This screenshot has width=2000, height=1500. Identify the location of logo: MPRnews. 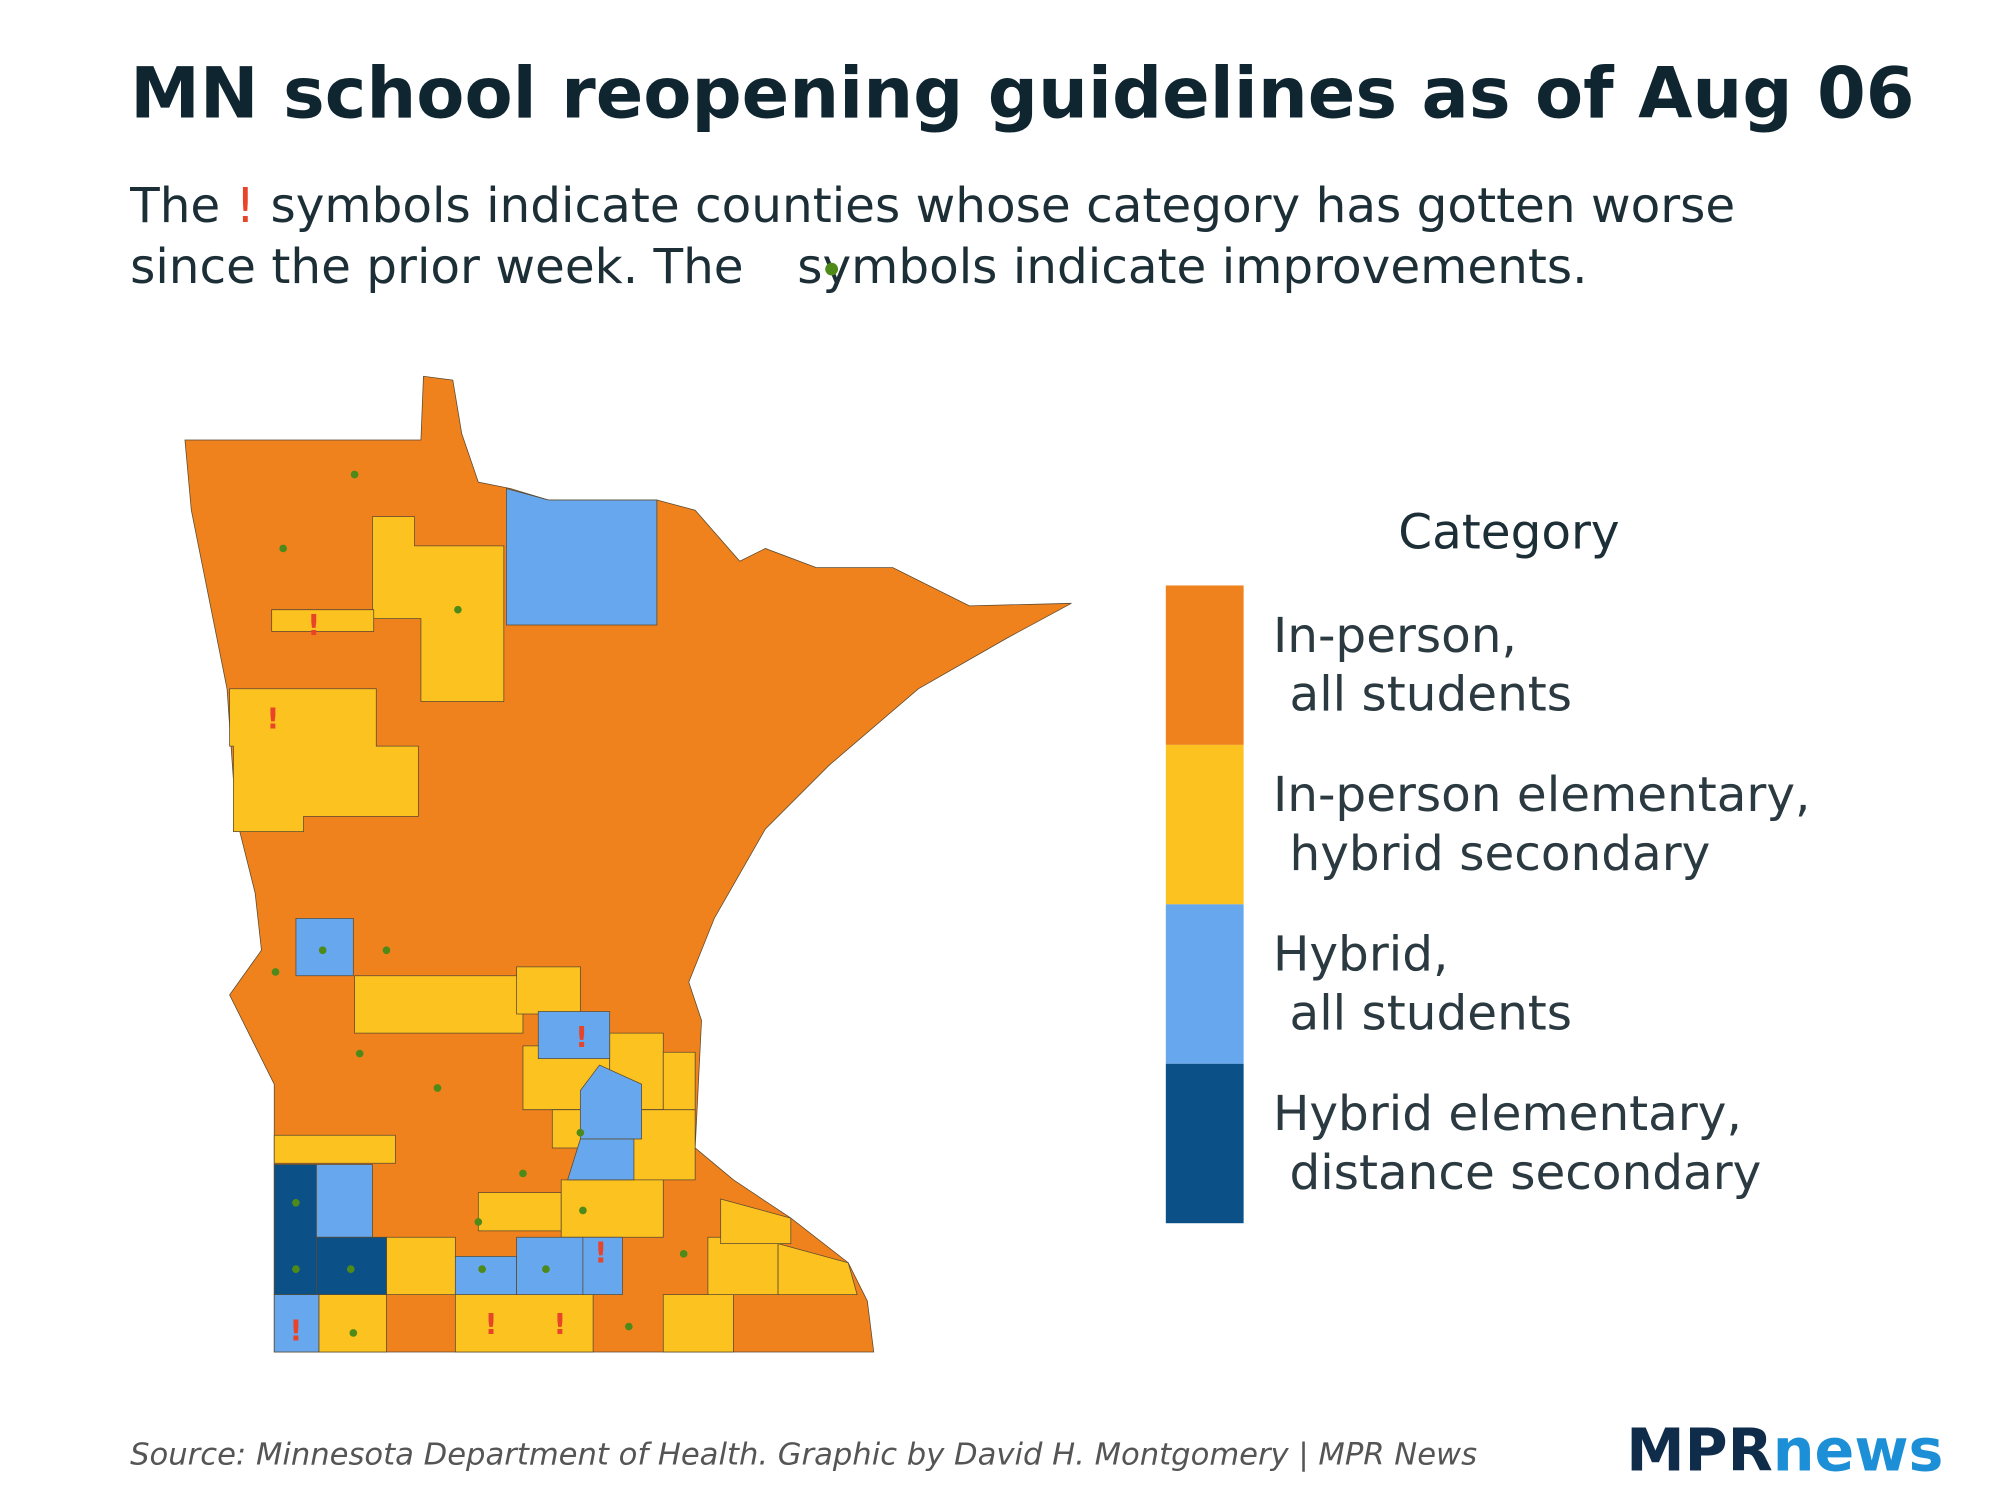
(1784, 1451).